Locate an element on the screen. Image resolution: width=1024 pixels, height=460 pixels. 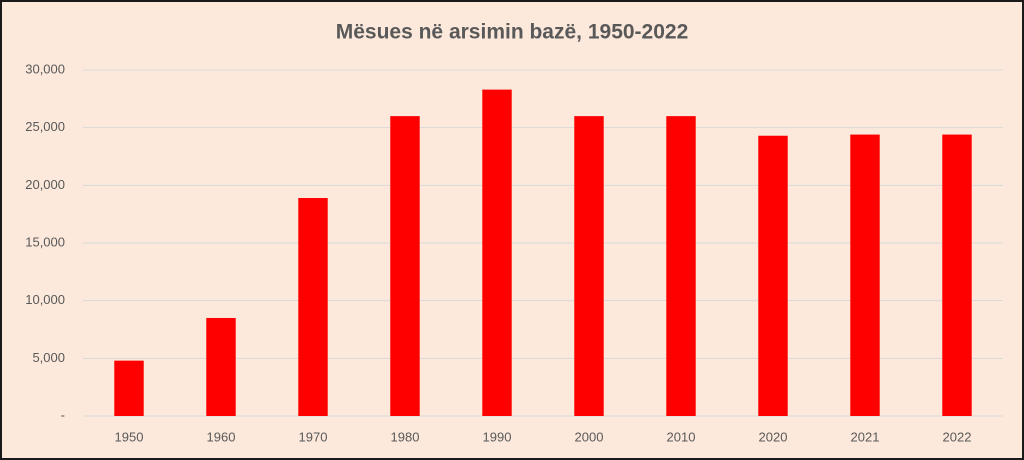
x-tick-label: 1980 is located at coordinates (405, 436).